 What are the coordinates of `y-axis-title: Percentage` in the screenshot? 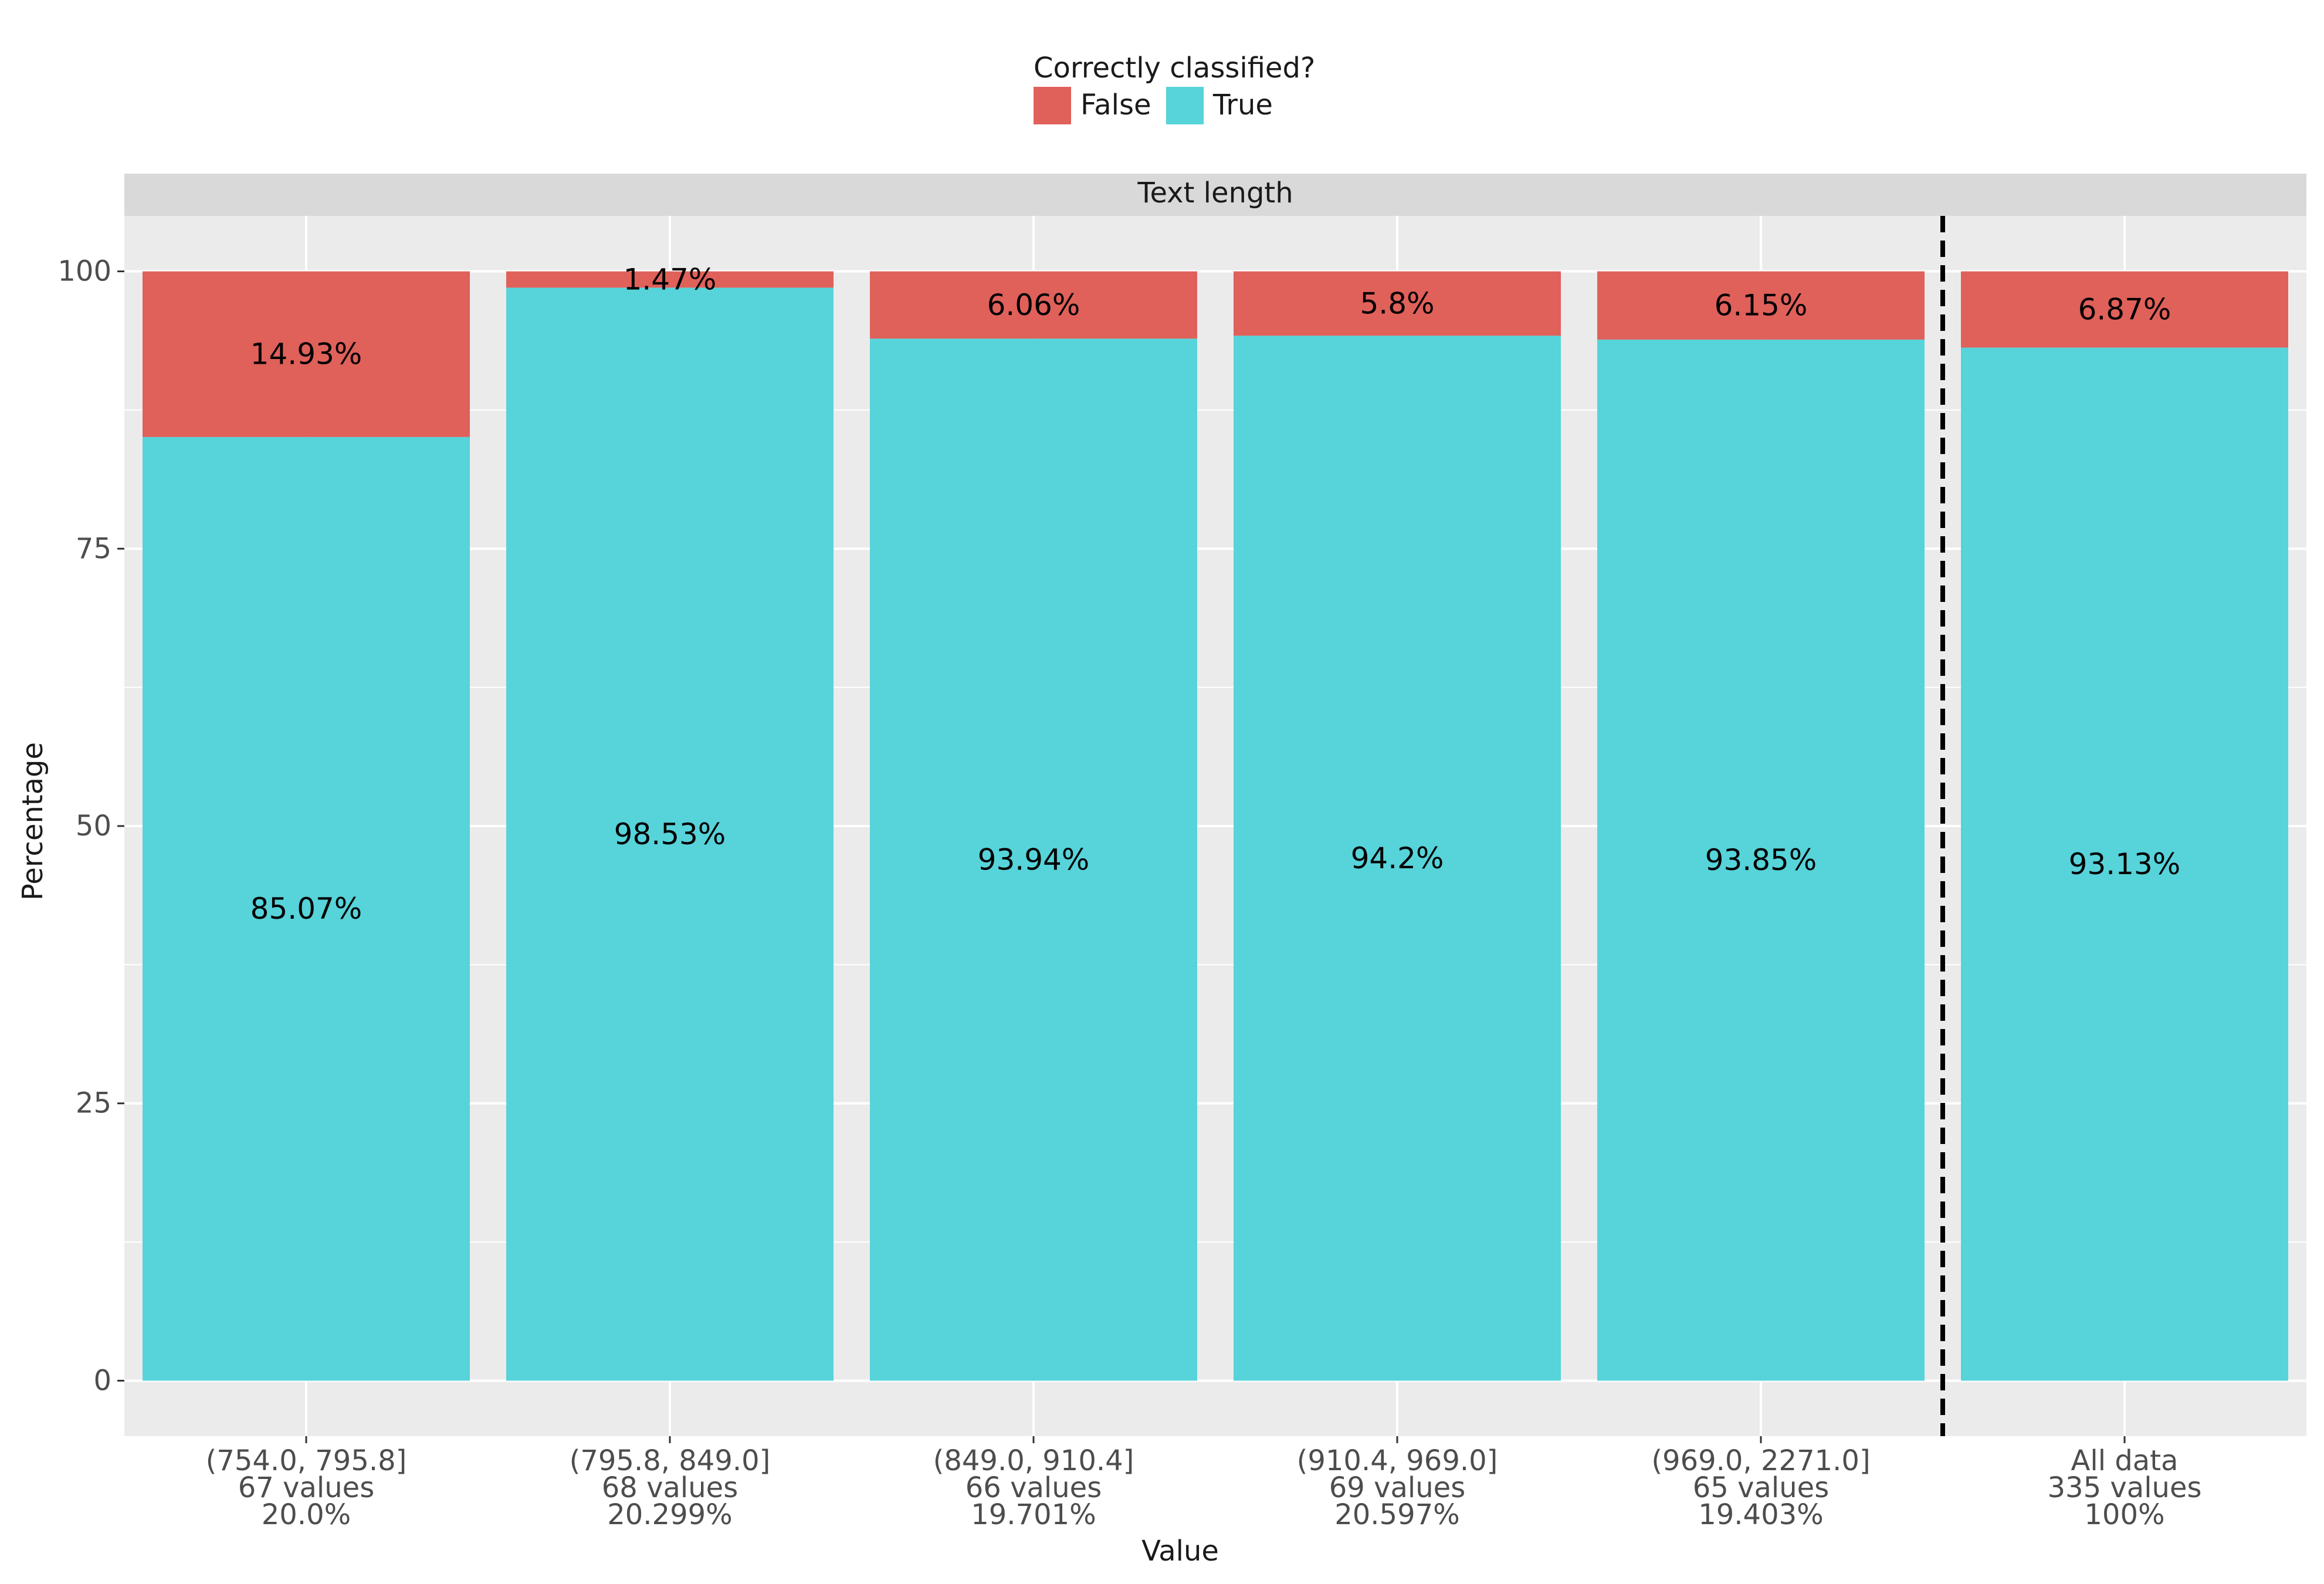 It's located at (32, 821).